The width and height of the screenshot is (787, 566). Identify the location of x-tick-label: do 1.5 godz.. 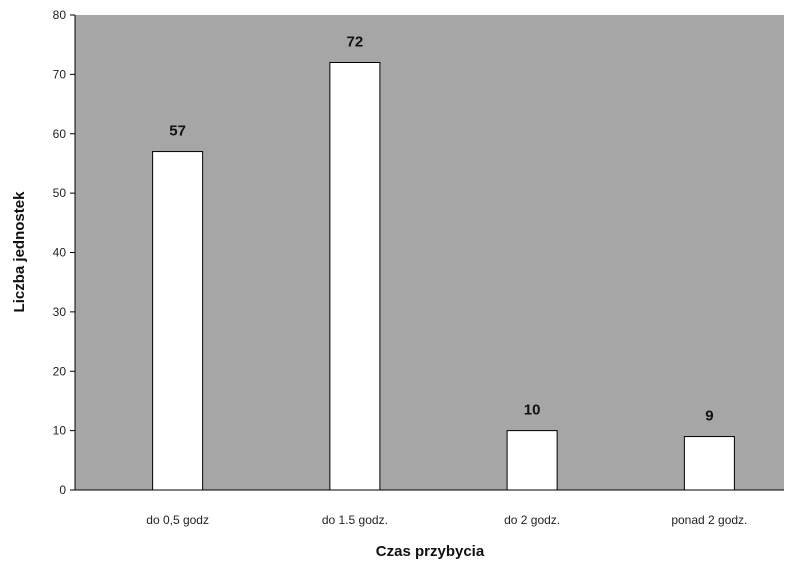
(355, 520).